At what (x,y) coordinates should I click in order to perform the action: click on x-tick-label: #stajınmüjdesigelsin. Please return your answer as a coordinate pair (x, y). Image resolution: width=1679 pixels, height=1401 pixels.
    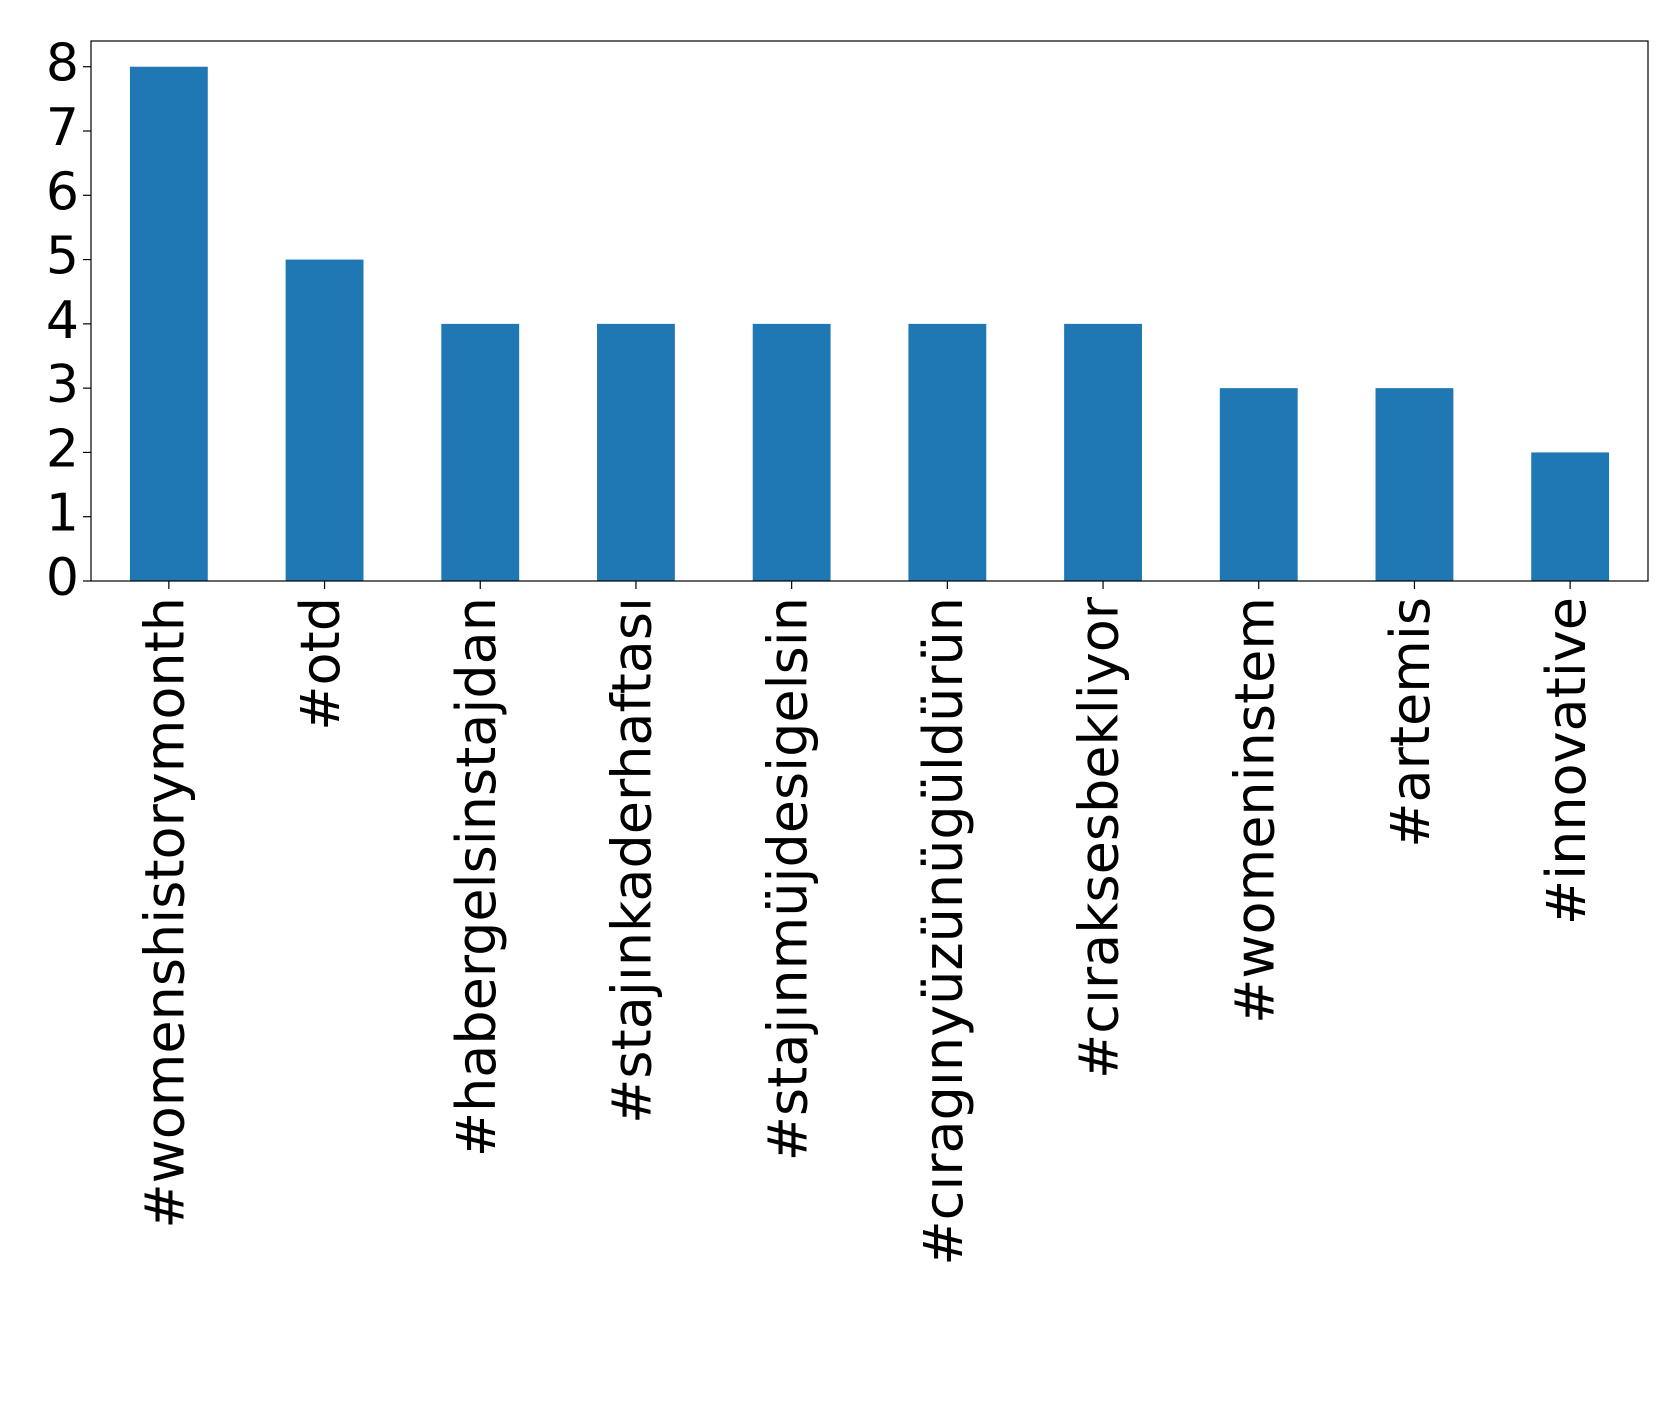
    Looking at the image, I should click on (787, 879).